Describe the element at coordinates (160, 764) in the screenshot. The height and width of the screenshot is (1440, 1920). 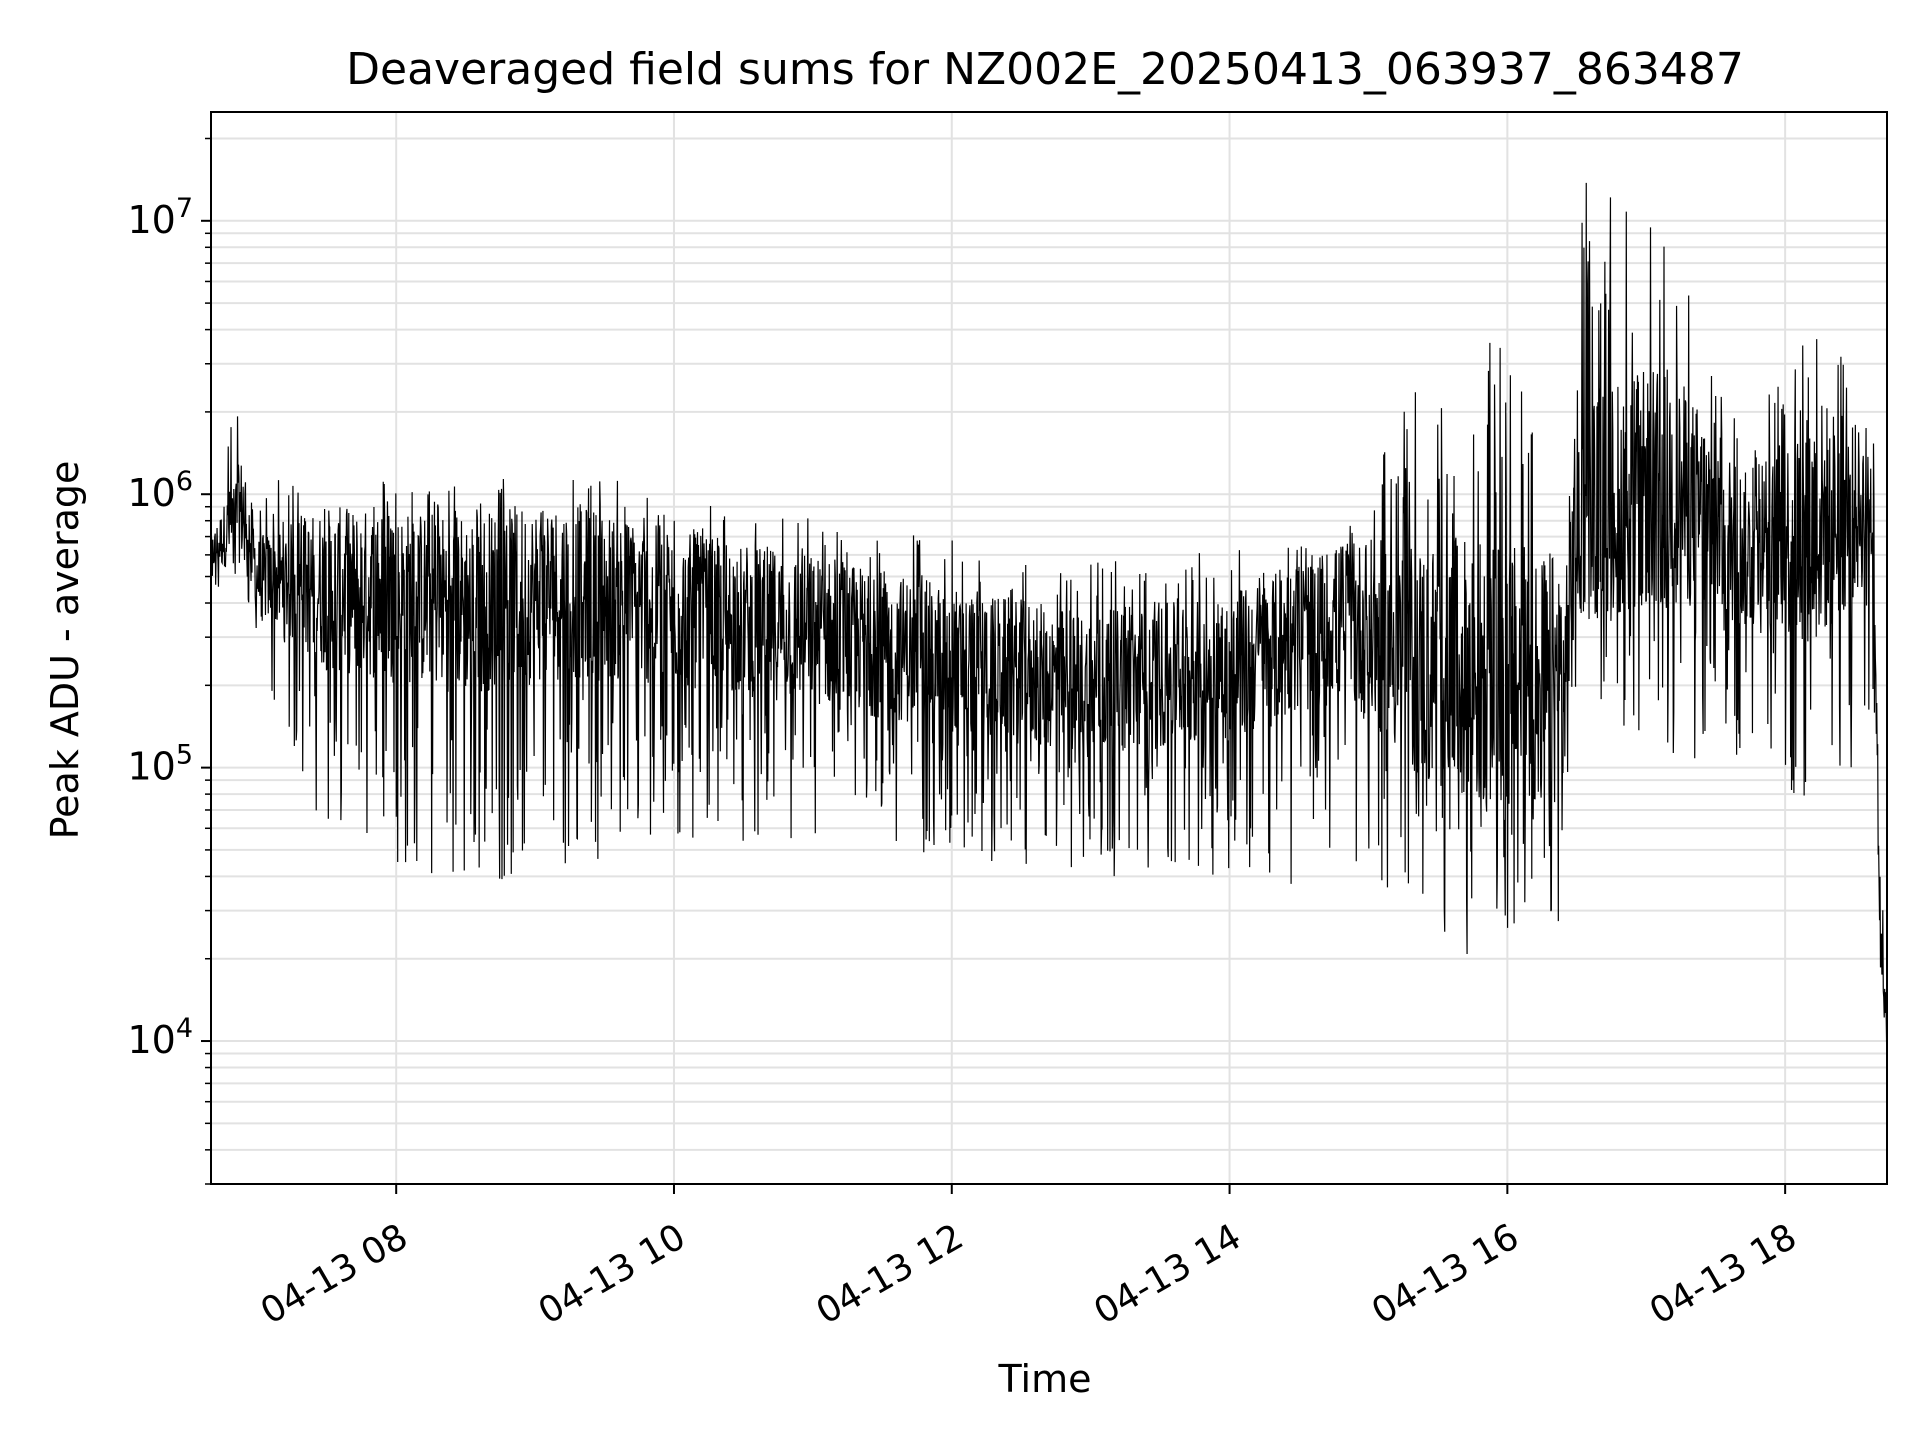
I see `y-tick-label: 105` at that location.